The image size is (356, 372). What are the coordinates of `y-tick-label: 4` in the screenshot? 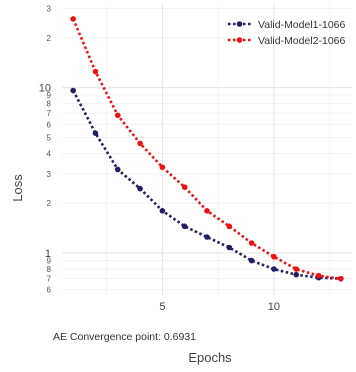 It's located at (49, 153).